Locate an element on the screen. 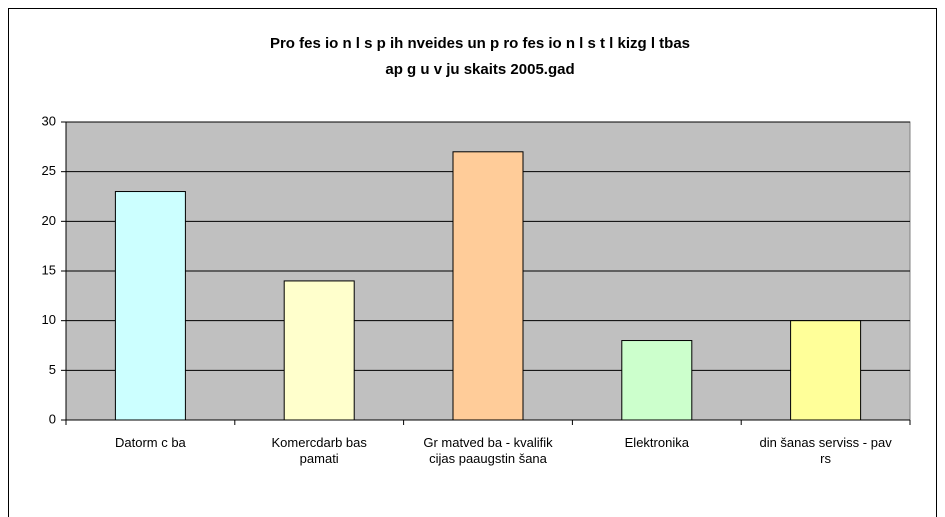 This screenshot has width=945, height=517. x-tick-label: Elektronika is located at coordinates (656, 442).